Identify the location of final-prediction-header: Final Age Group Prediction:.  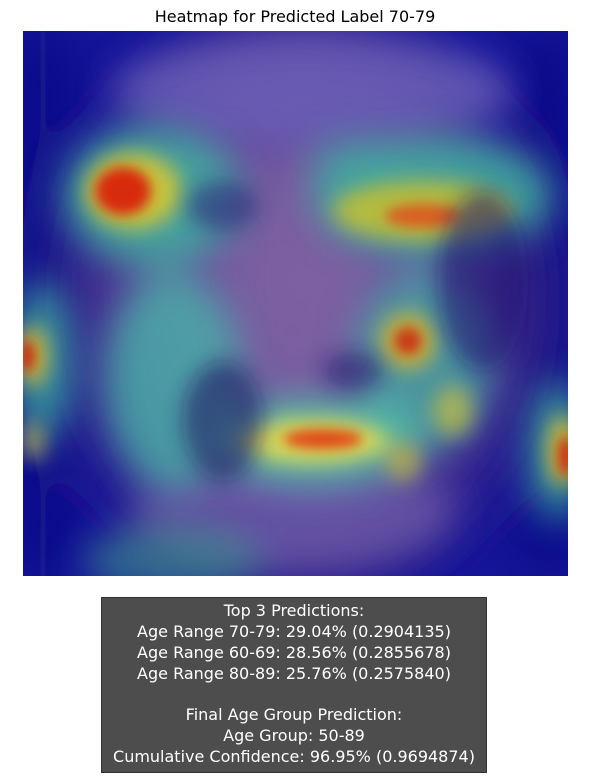
(294, 714).